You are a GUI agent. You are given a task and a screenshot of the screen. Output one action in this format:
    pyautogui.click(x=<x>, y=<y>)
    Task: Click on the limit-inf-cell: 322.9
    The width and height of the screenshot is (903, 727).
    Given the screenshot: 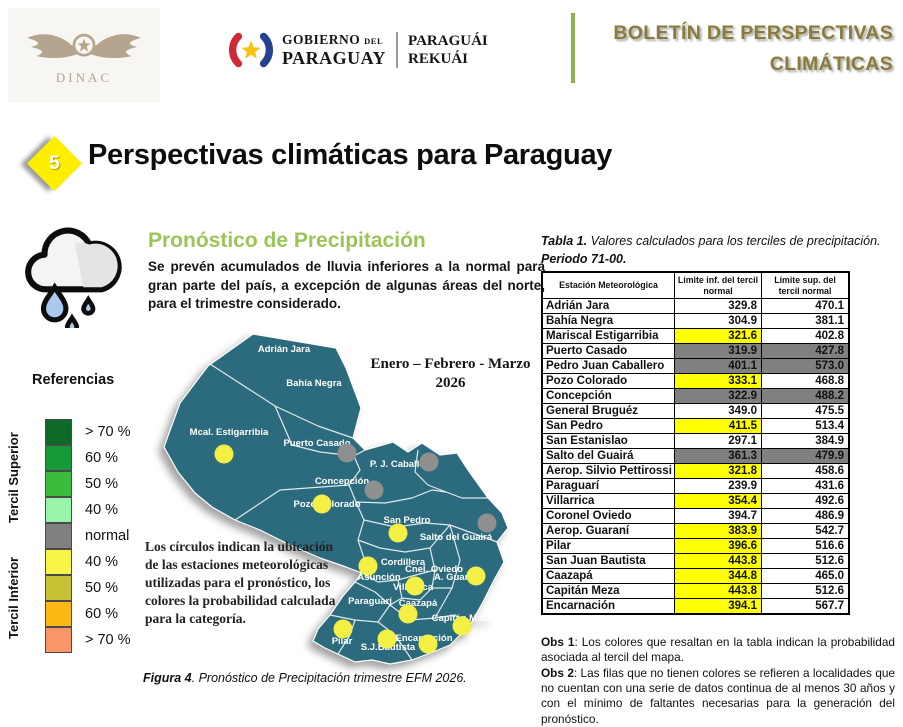 What is the action you would take?
    pyautogui.click(x=718, y=396)
    